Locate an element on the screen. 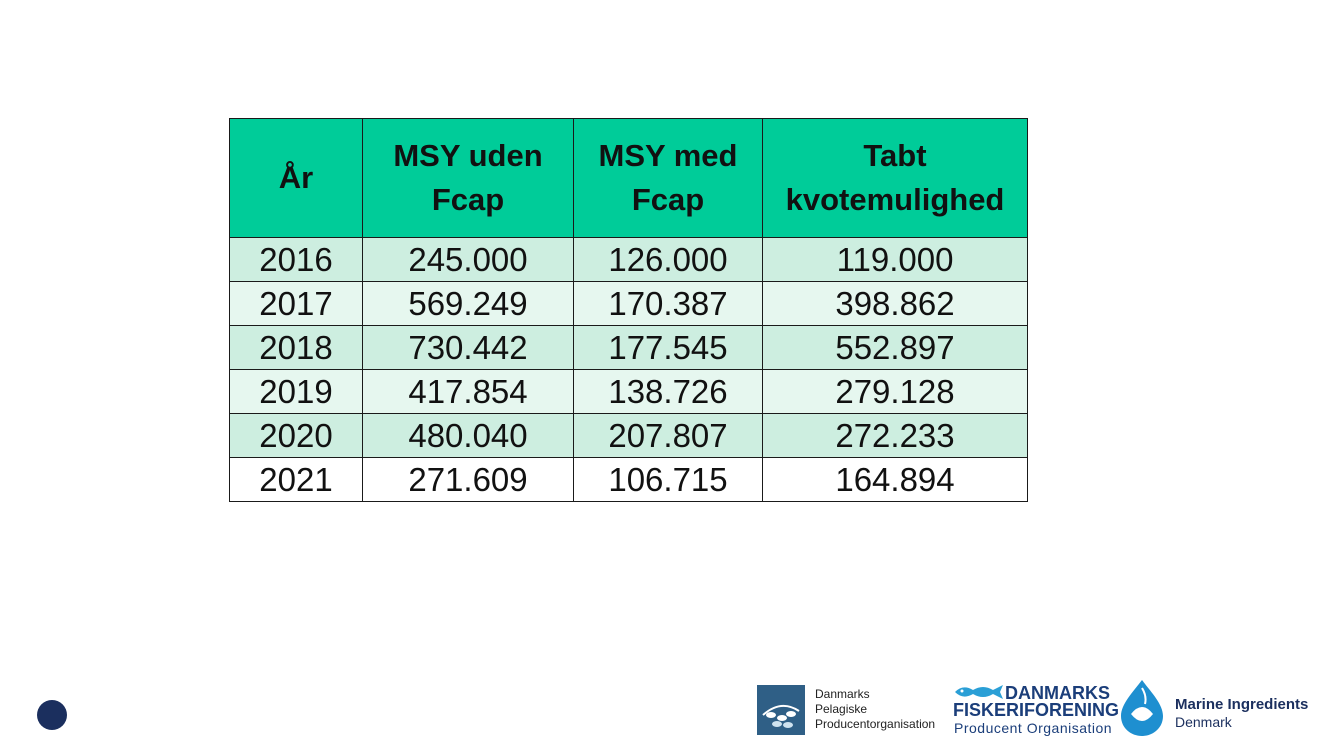  fish-icon is located at coordinates (979, 692).